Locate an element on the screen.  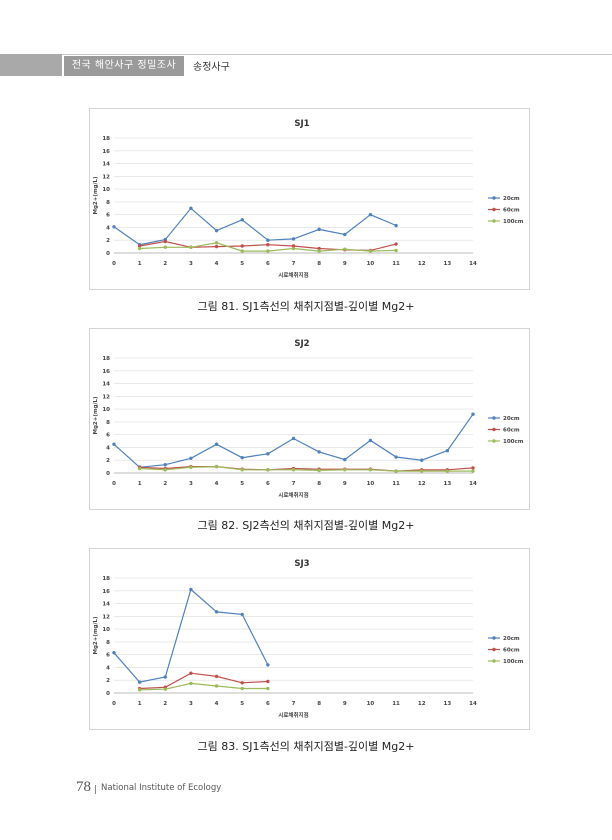
y-tick-label: 0 is located at coordinates (108, 474).